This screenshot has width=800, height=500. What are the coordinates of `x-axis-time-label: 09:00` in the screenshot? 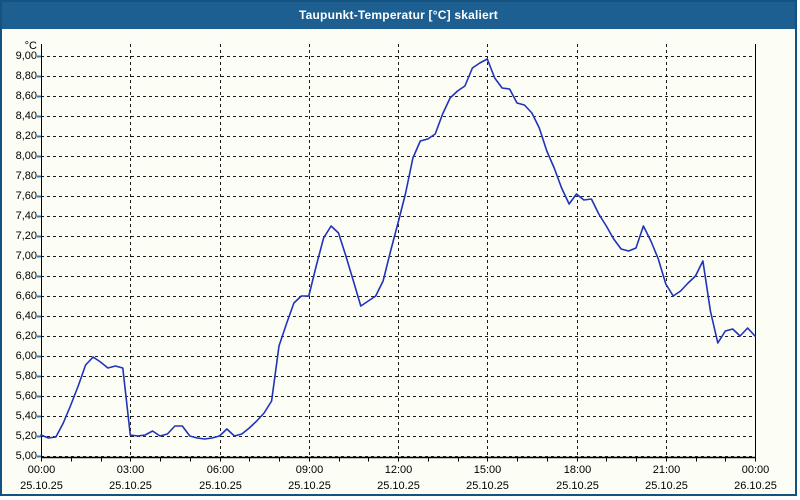 It's located at (309, 470).